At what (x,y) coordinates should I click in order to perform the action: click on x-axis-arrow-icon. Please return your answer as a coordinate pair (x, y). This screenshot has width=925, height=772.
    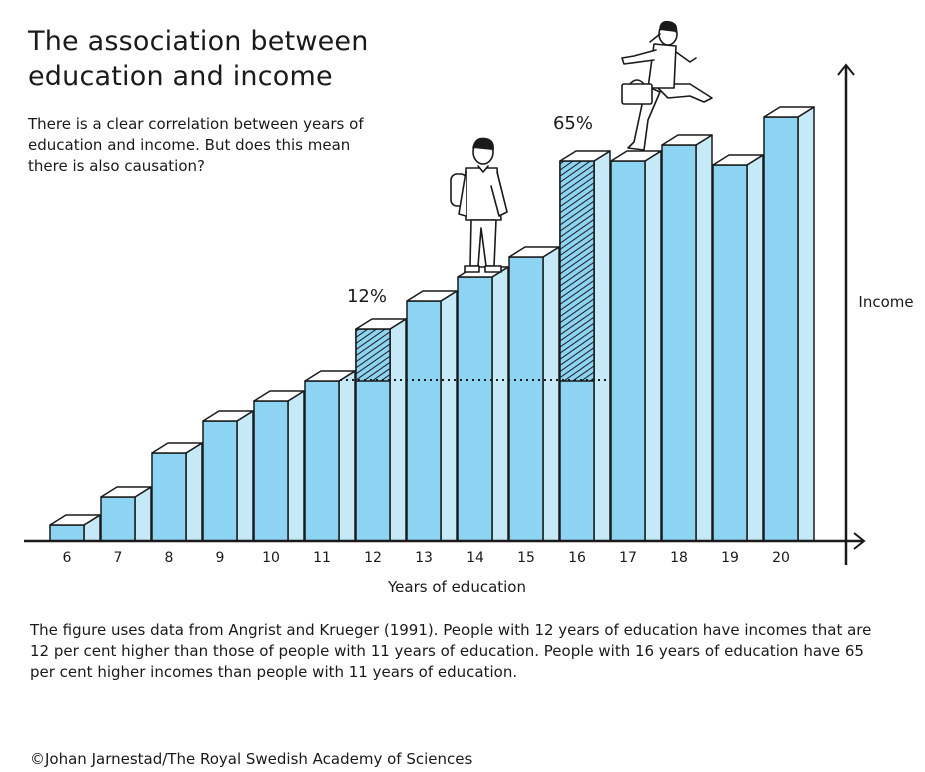
    Looking at the image, I should click on (859, 541).